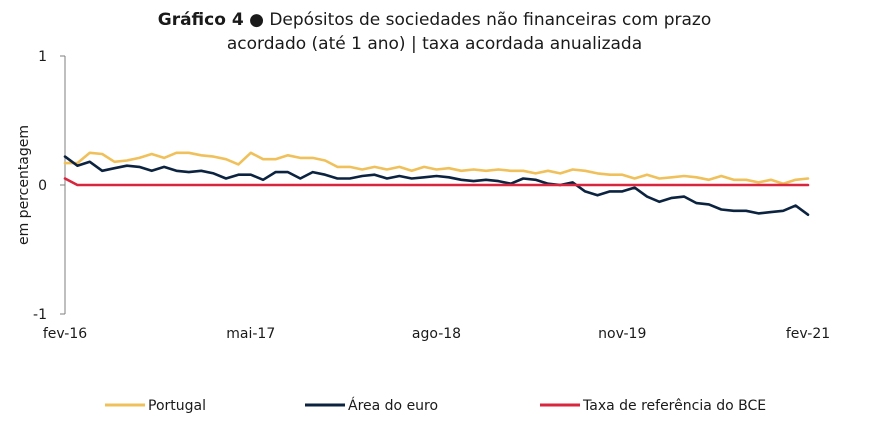 This screenshot has height=425, width=869. What do you see at coordinates (40, 315) in the screenshot?
I see `y-tick-label: -1` at bounding box center [40, 315].